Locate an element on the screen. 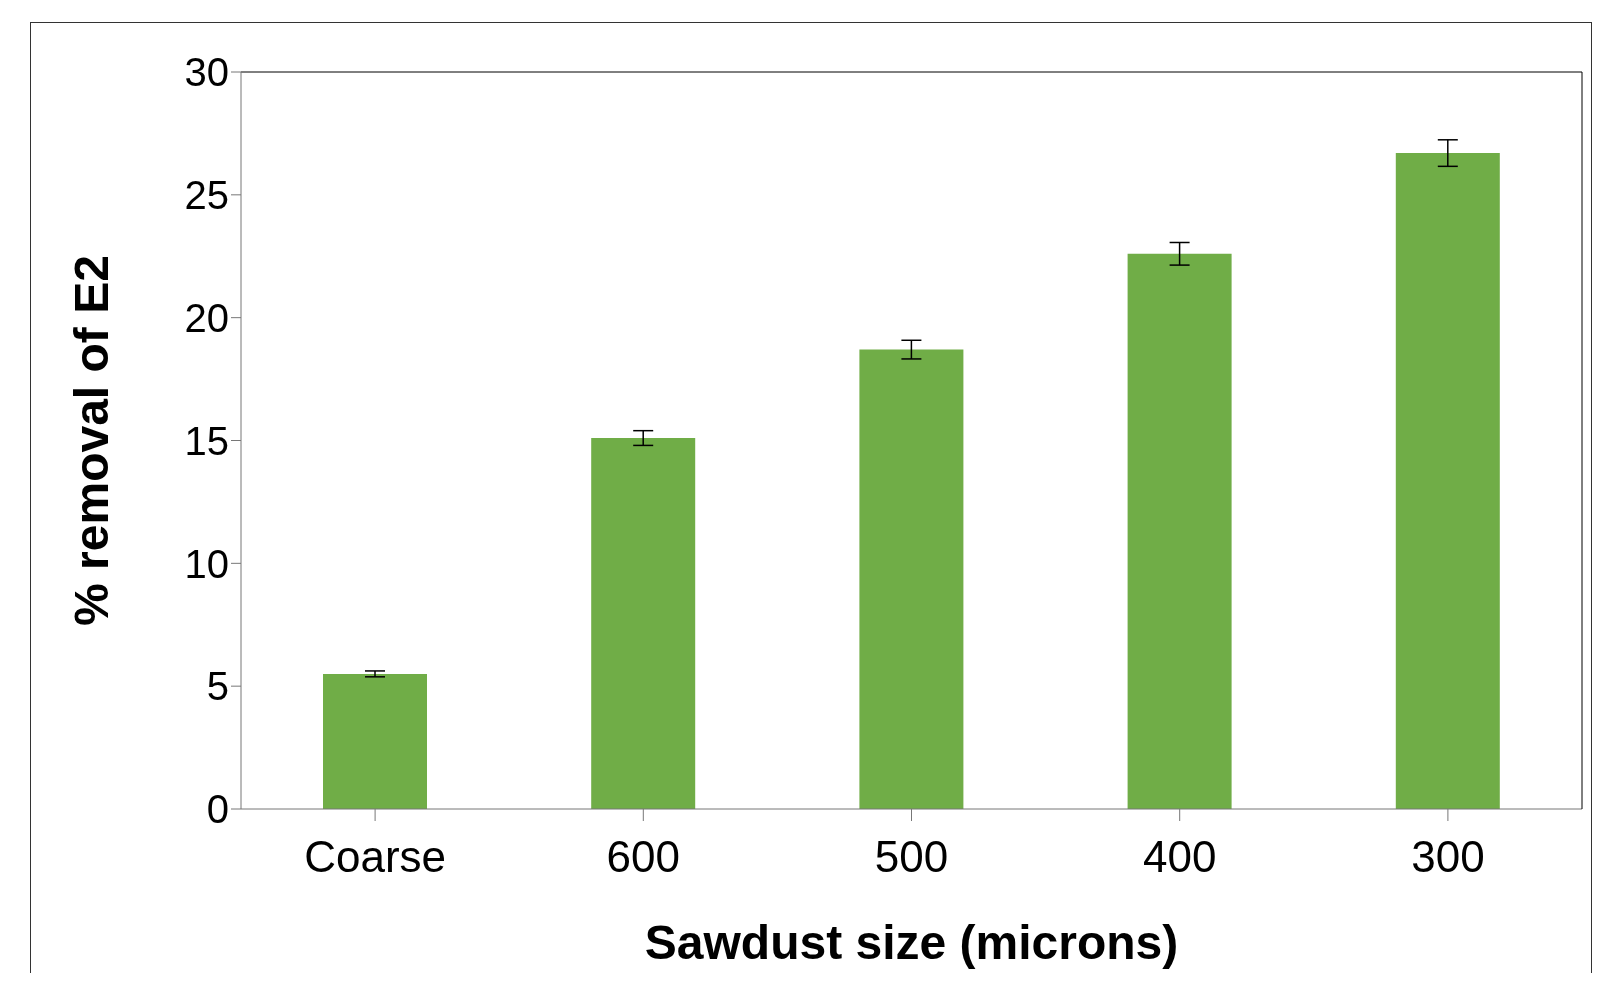 This screenshot has height=990, width=1621. x-tick-label: 600 is located at coordinates (643, 857).